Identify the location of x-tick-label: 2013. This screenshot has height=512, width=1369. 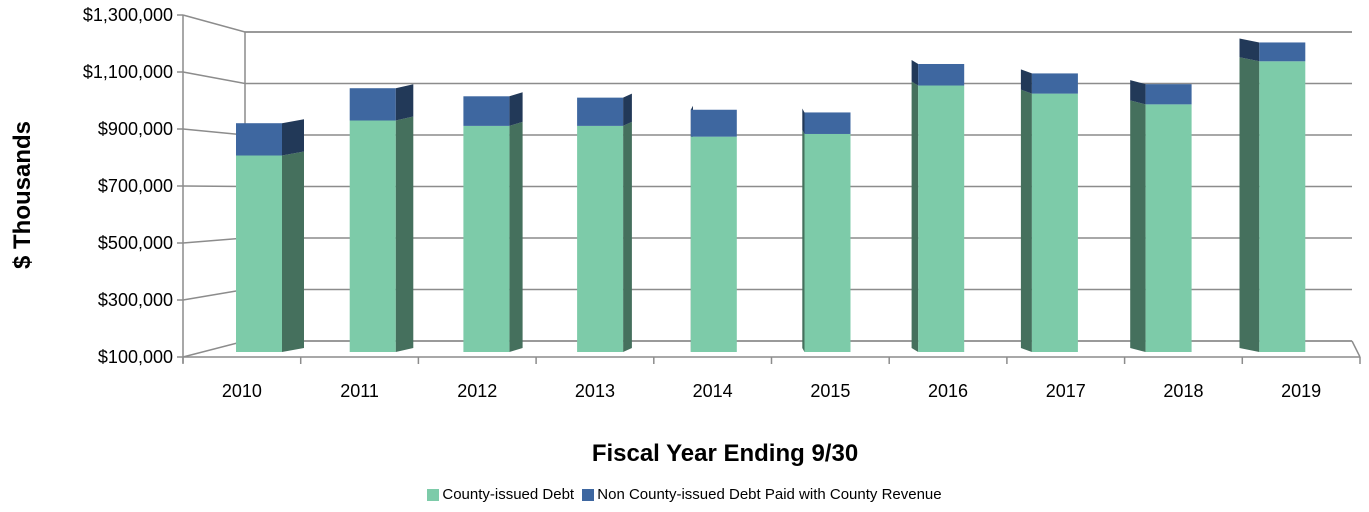
(595, 391).